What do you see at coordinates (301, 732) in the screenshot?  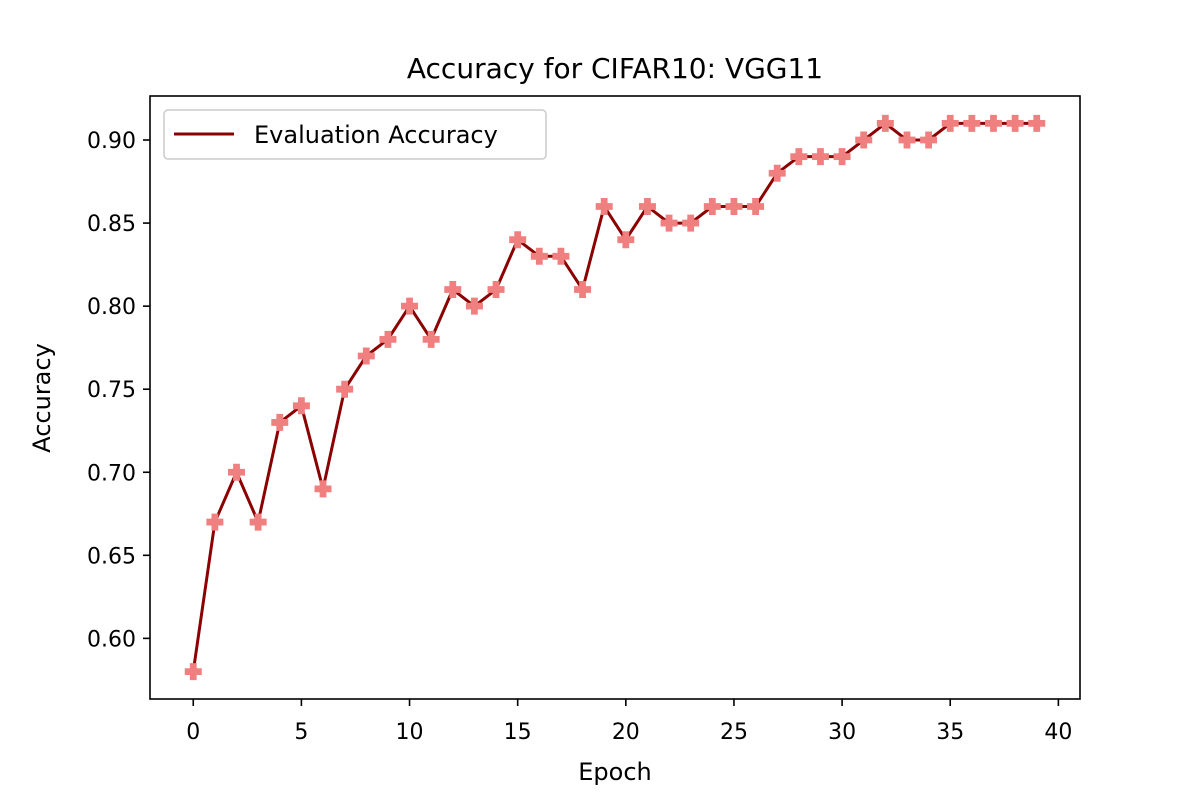 I see `x-tick-label: 5` at bounding box center [301, 732].